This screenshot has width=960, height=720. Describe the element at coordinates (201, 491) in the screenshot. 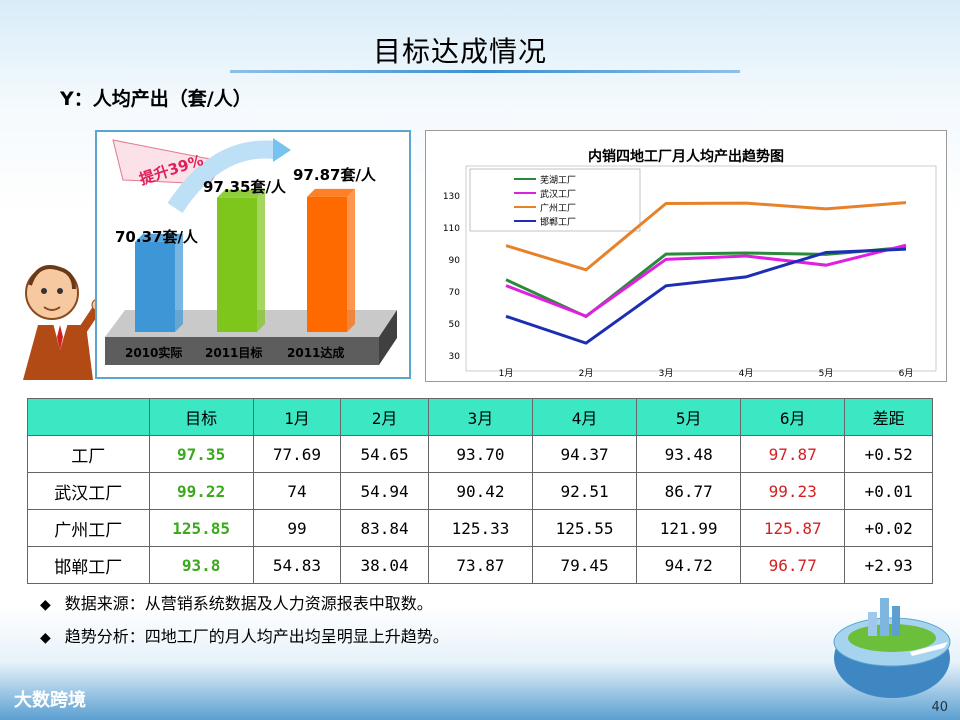

I see `target-cell: 99.22` at that location.